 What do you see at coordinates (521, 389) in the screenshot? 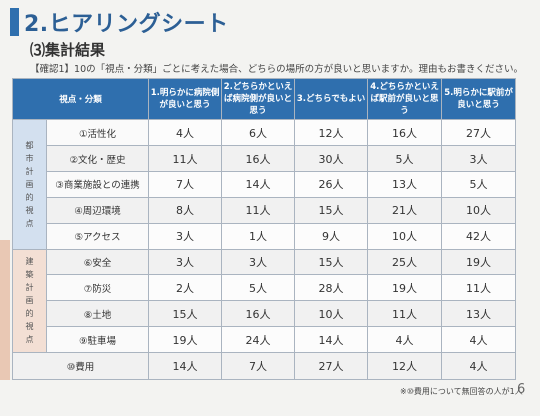
I see `page-number: 6` at bounding box center [521, 389].